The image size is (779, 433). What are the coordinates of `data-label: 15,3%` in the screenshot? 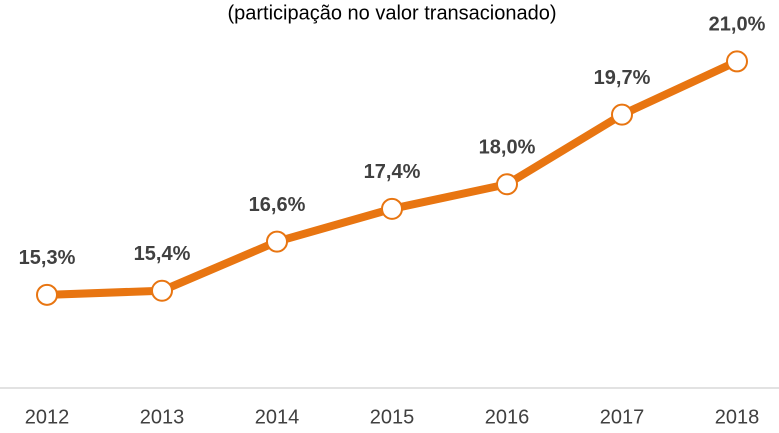 It's located at (47, 258).